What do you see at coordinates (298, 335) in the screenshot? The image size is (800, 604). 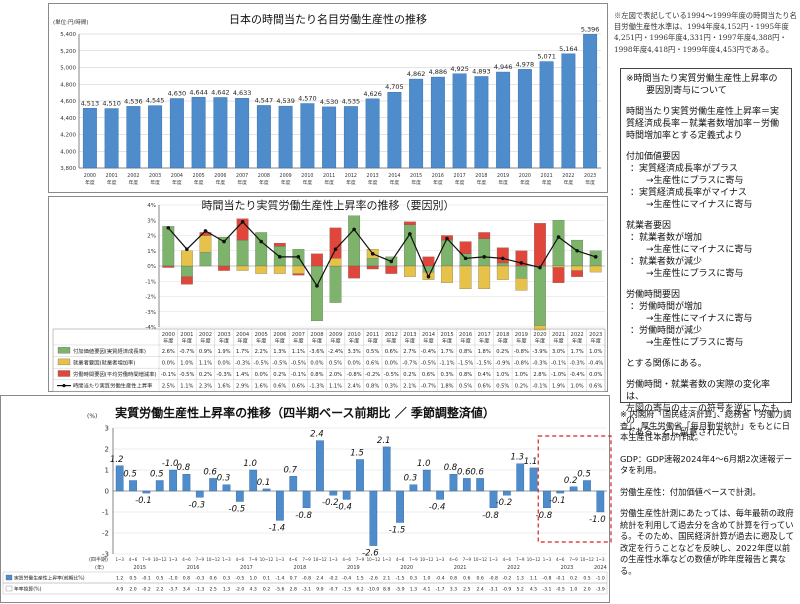 I see `table-header: 2007` at bounding box center [298, 335].